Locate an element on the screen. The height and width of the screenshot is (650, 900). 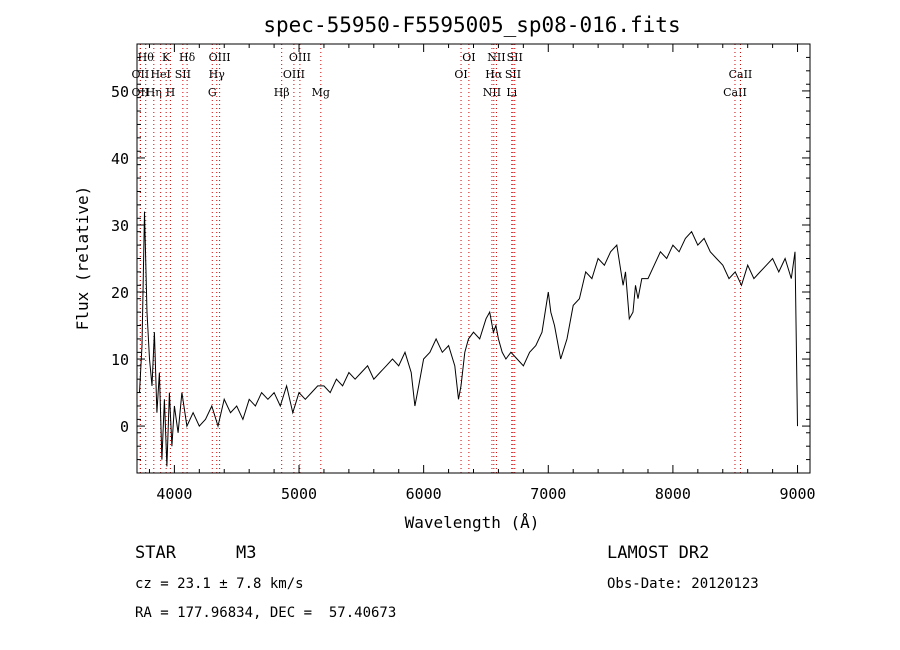
obs-date: Obs-Date: 20120123 is located at coordinates (683, 584).